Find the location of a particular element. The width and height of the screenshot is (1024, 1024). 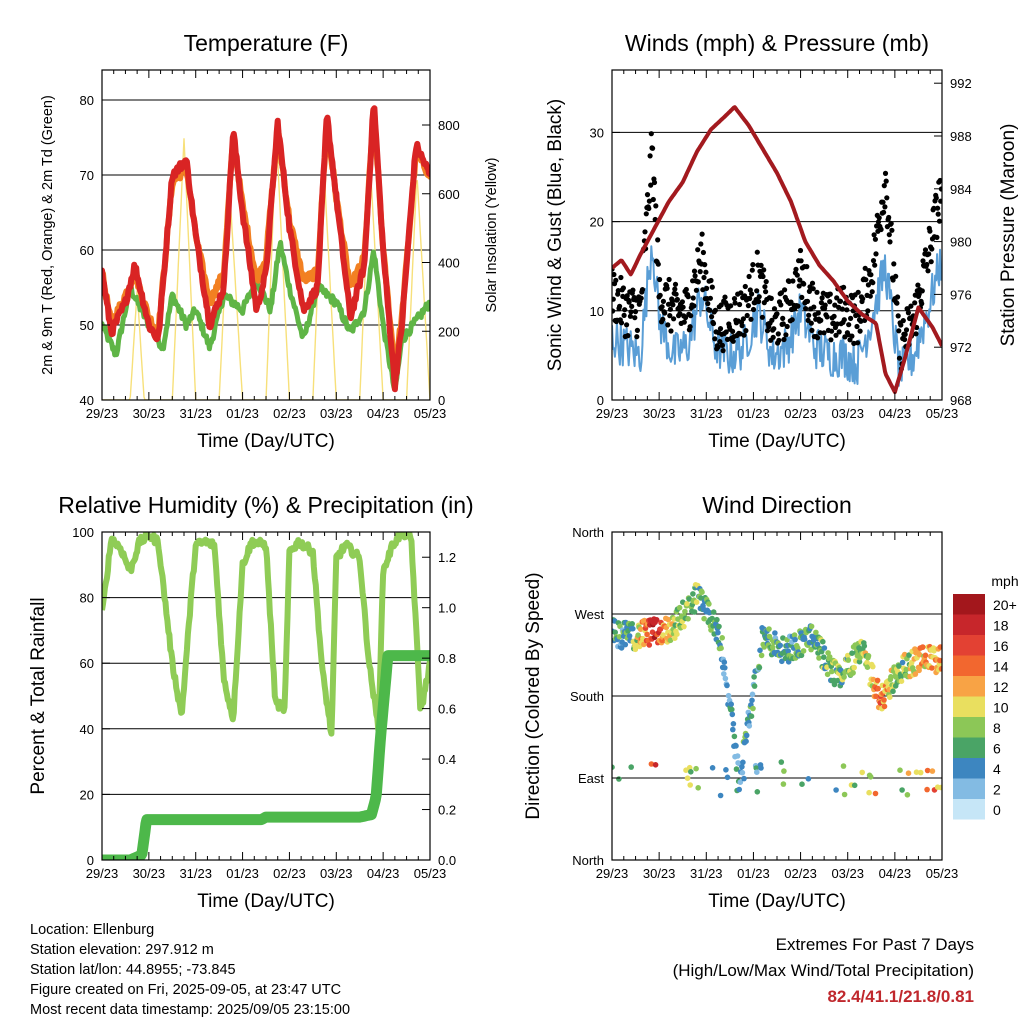

x-tick-label: 04/23 is located at coordinates (895, 873).